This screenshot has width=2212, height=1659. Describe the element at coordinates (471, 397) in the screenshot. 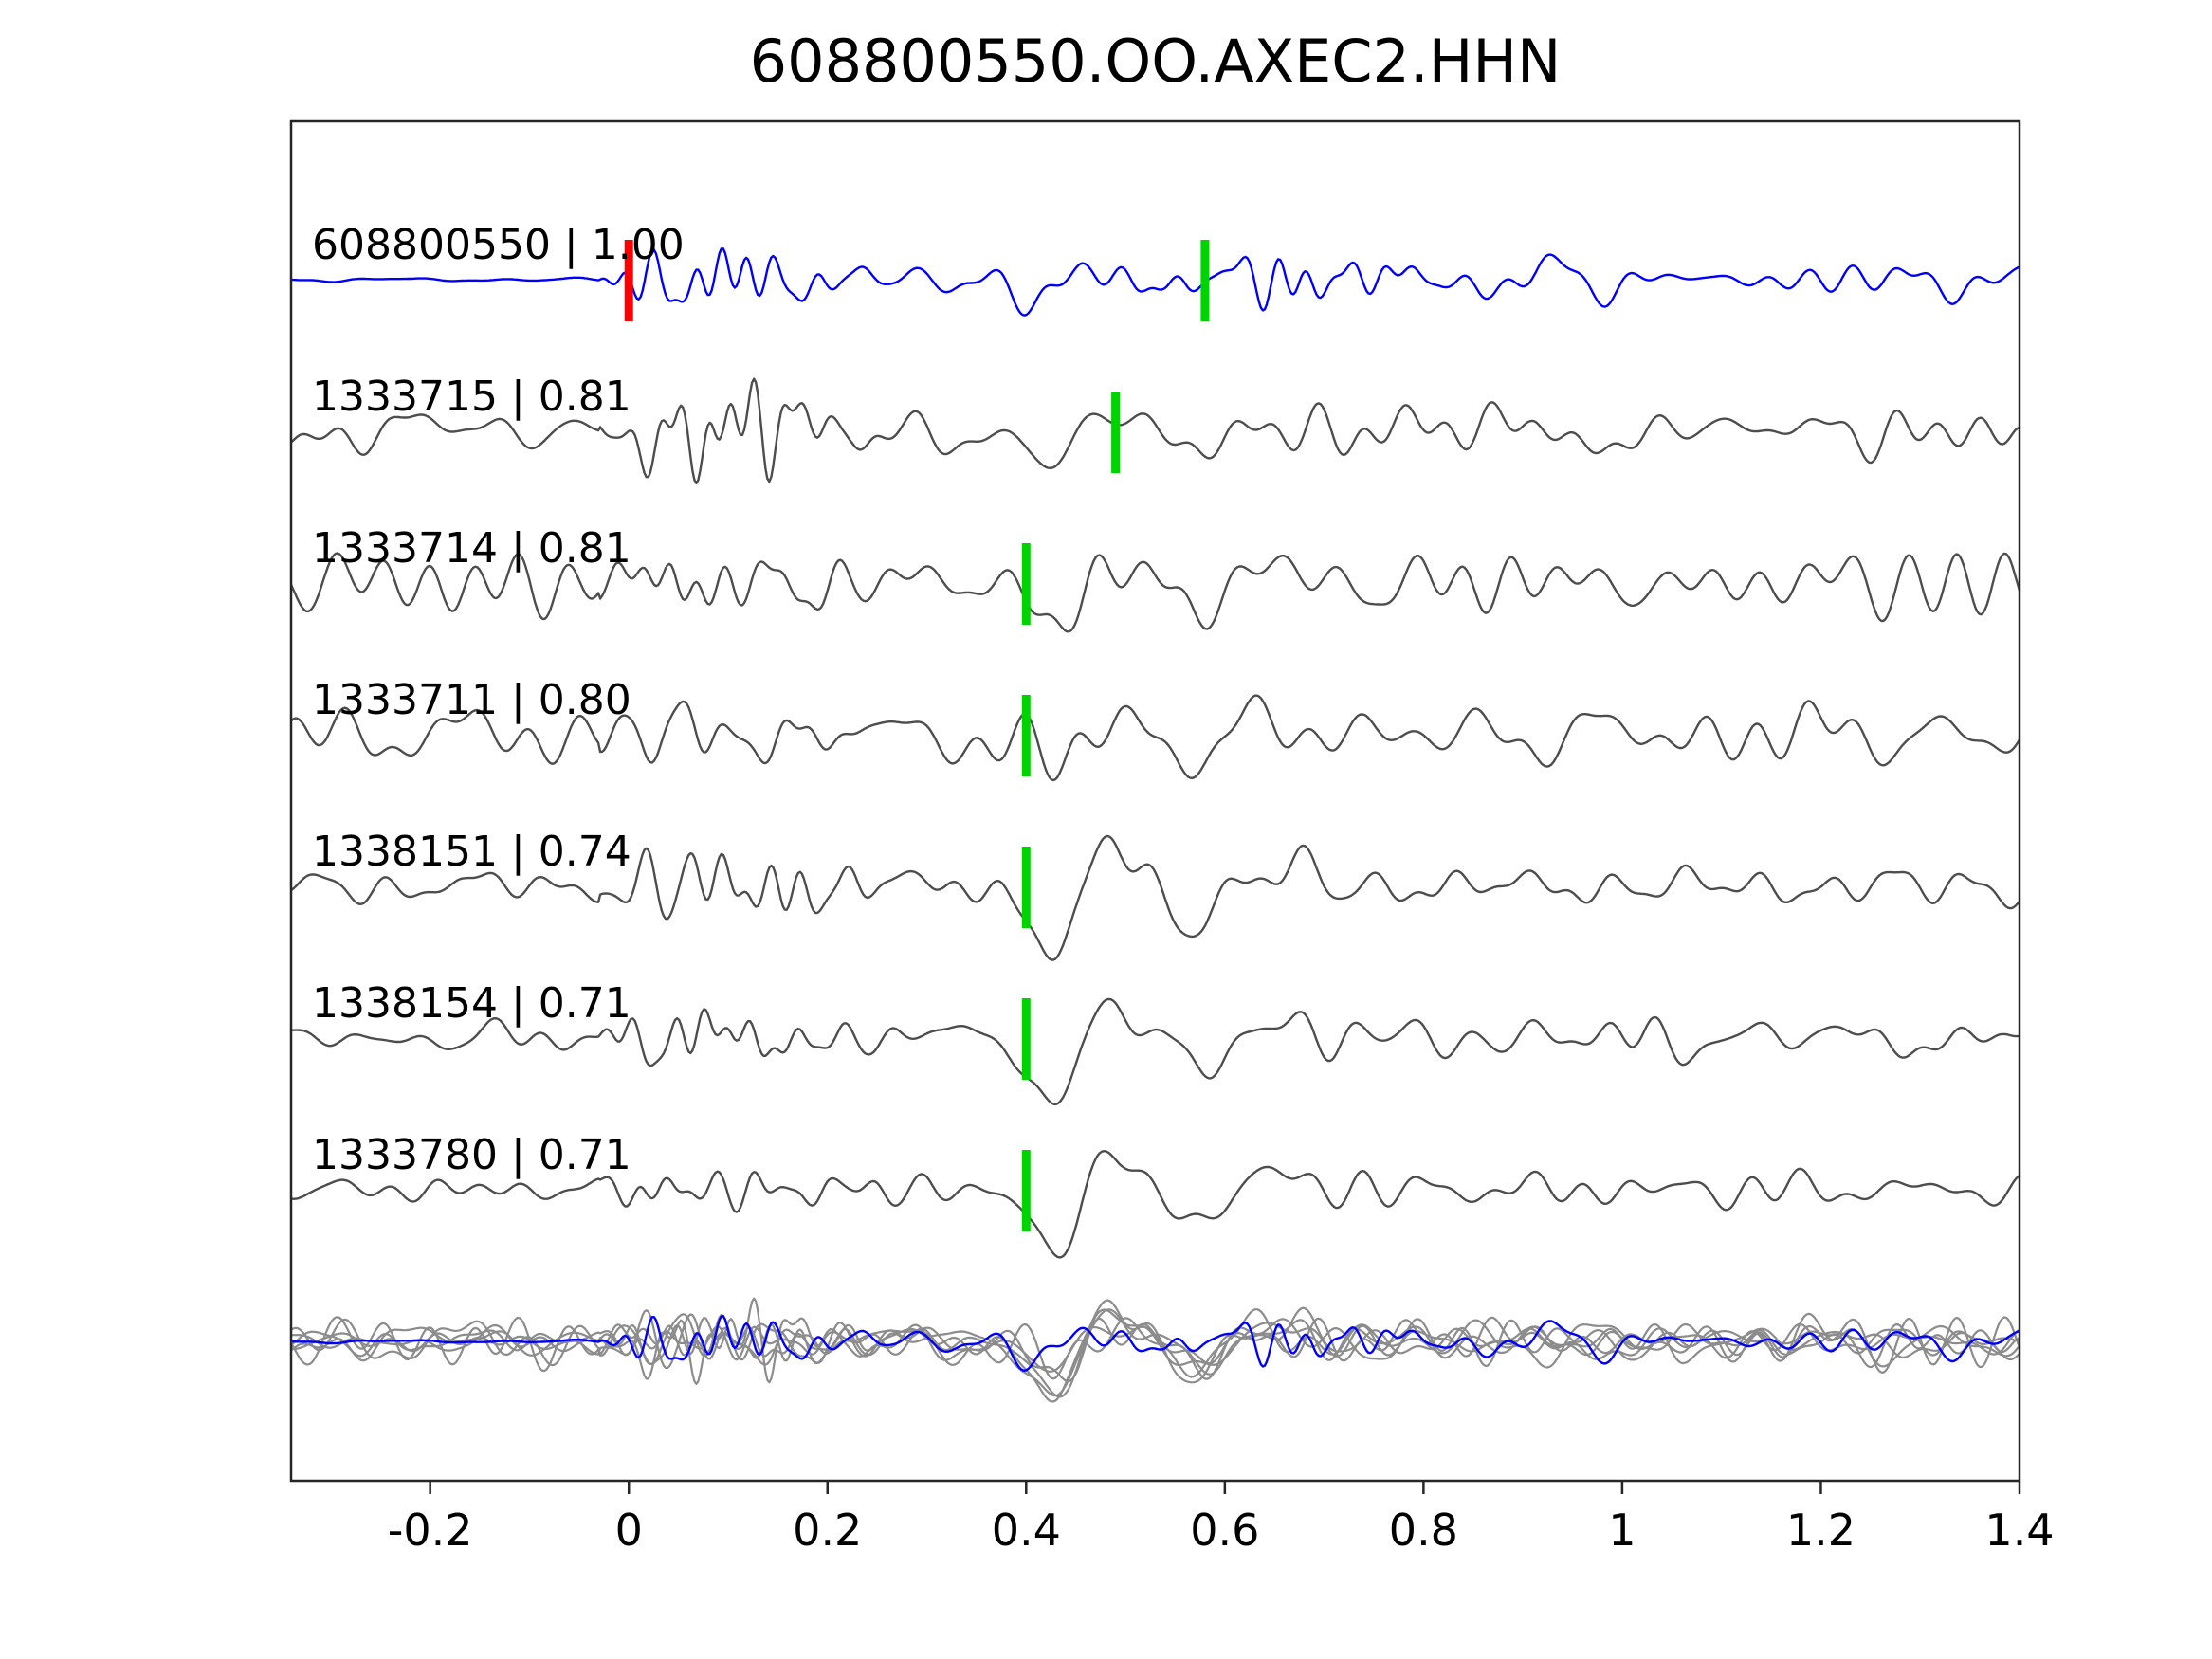

I see `trace-label-1333715: 1333715 | 0.81` at that location.